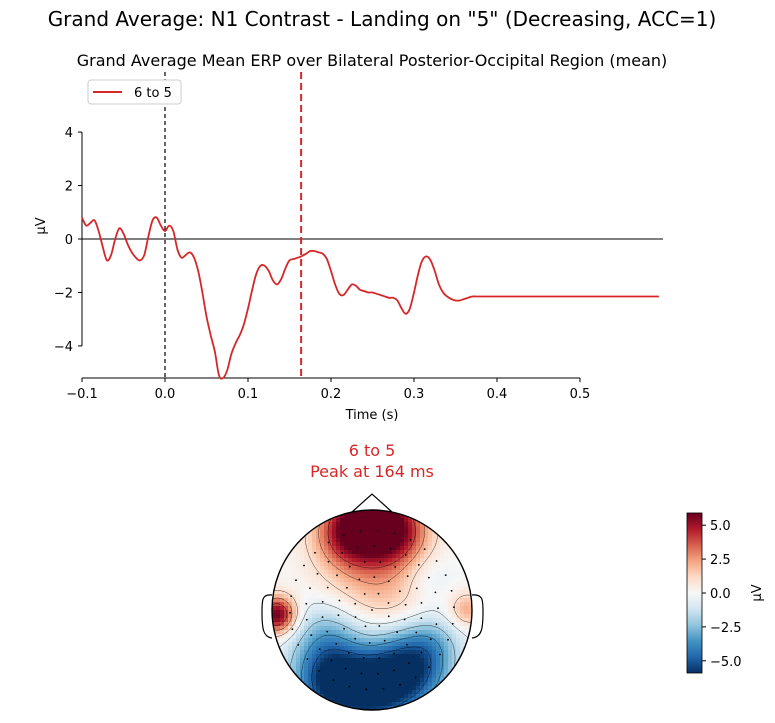  I want to click on x-tick-label: −0.1, so click(82, 394).